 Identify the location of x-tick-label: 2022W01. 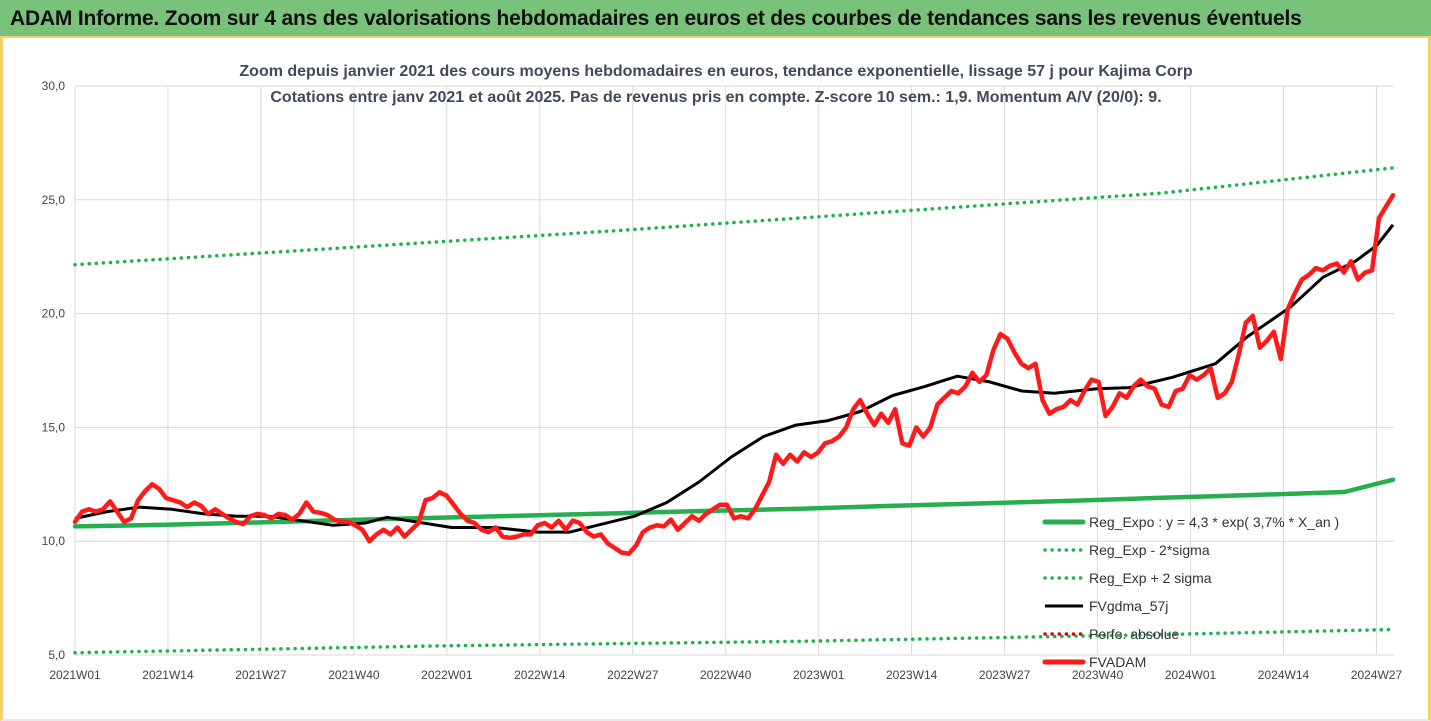
(447, 675).